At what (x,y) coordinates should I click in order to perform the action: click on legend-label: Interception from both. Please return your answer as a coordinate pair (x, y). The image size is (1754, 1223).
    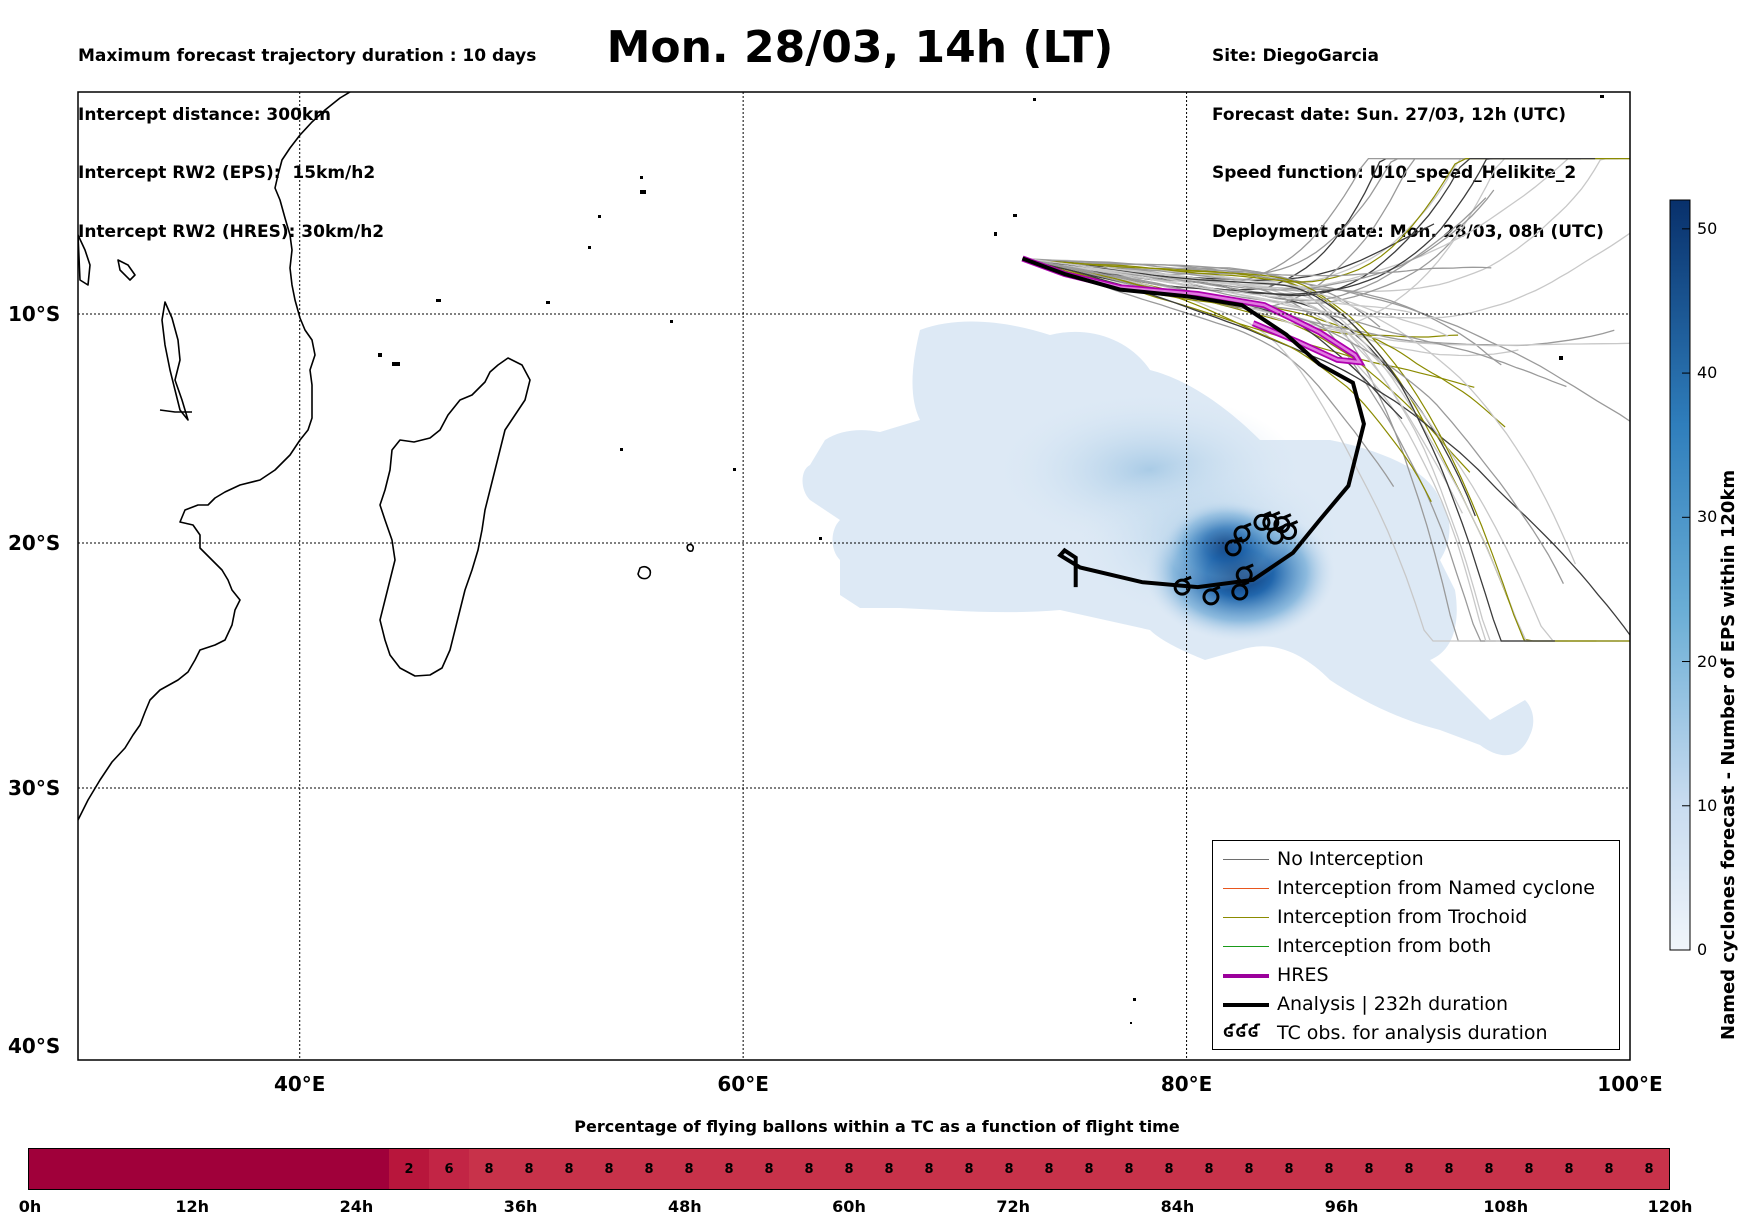
    Looking at the image, I should click on (1384, 946).